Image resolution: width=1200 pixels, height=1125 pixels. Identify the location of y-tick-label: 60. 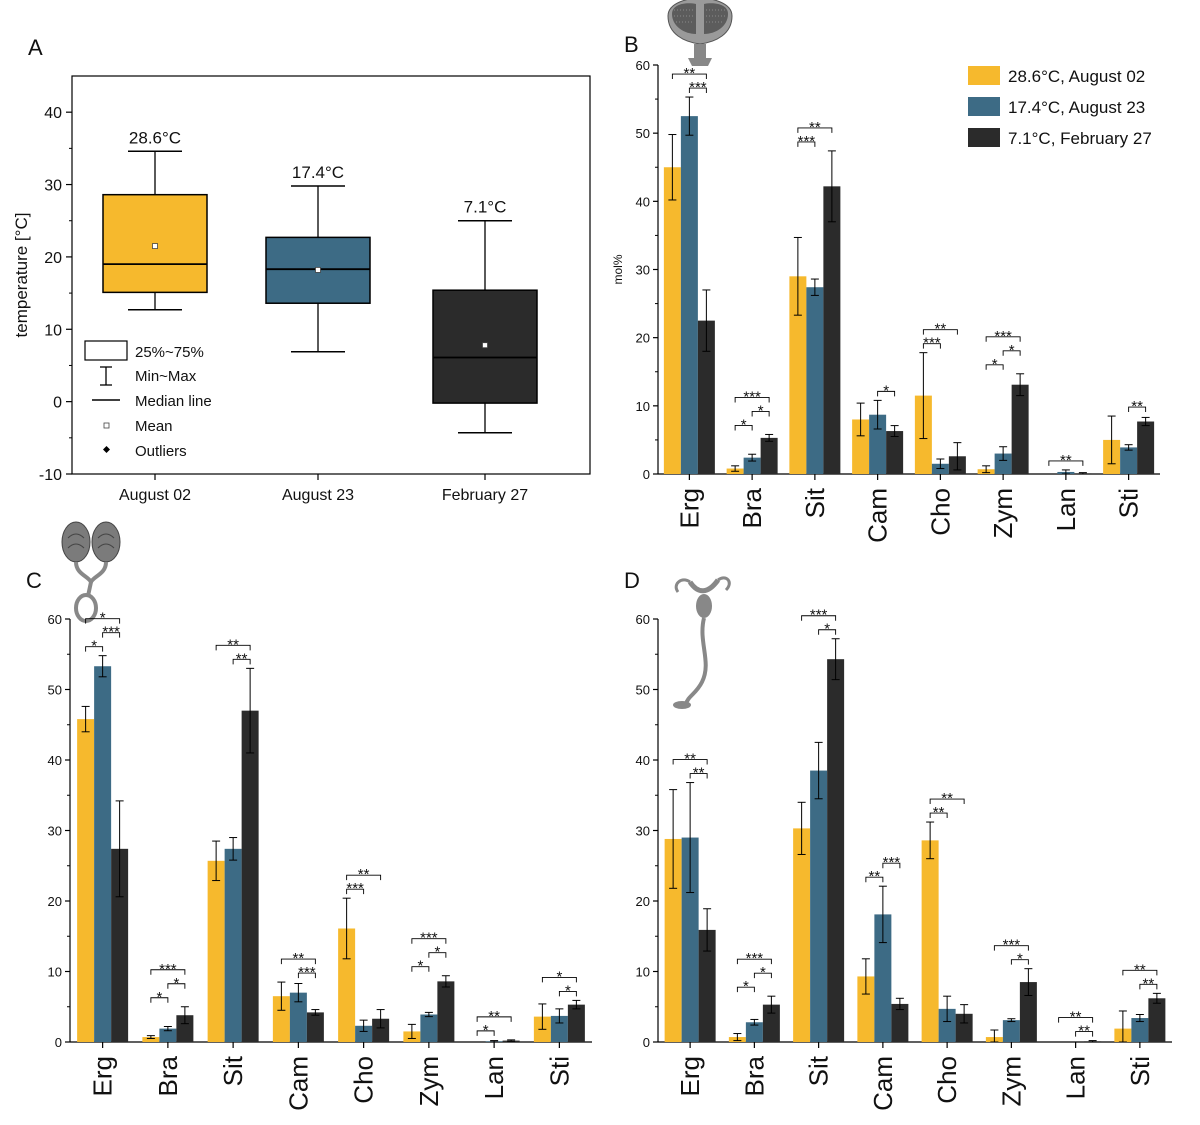
(643, 619).